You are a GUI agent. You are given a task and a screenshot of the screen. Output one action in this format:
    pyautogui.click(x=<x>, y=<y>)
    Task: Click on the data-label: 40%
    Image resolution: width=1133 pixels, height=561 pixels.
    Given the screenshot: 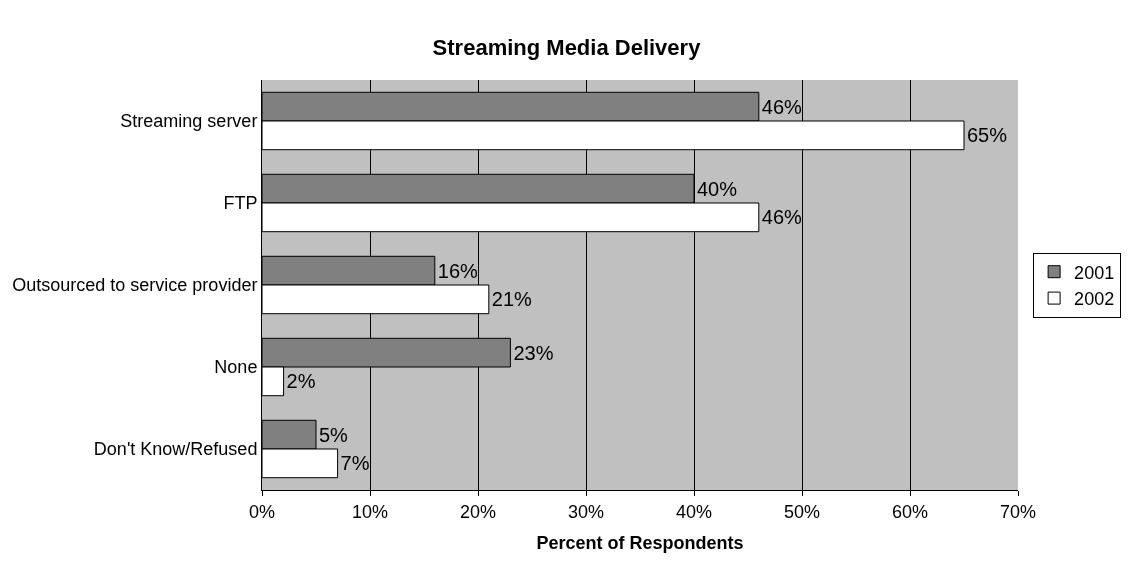 What is the action you would take?
    pyautogui.click(x=717, y=188)
    